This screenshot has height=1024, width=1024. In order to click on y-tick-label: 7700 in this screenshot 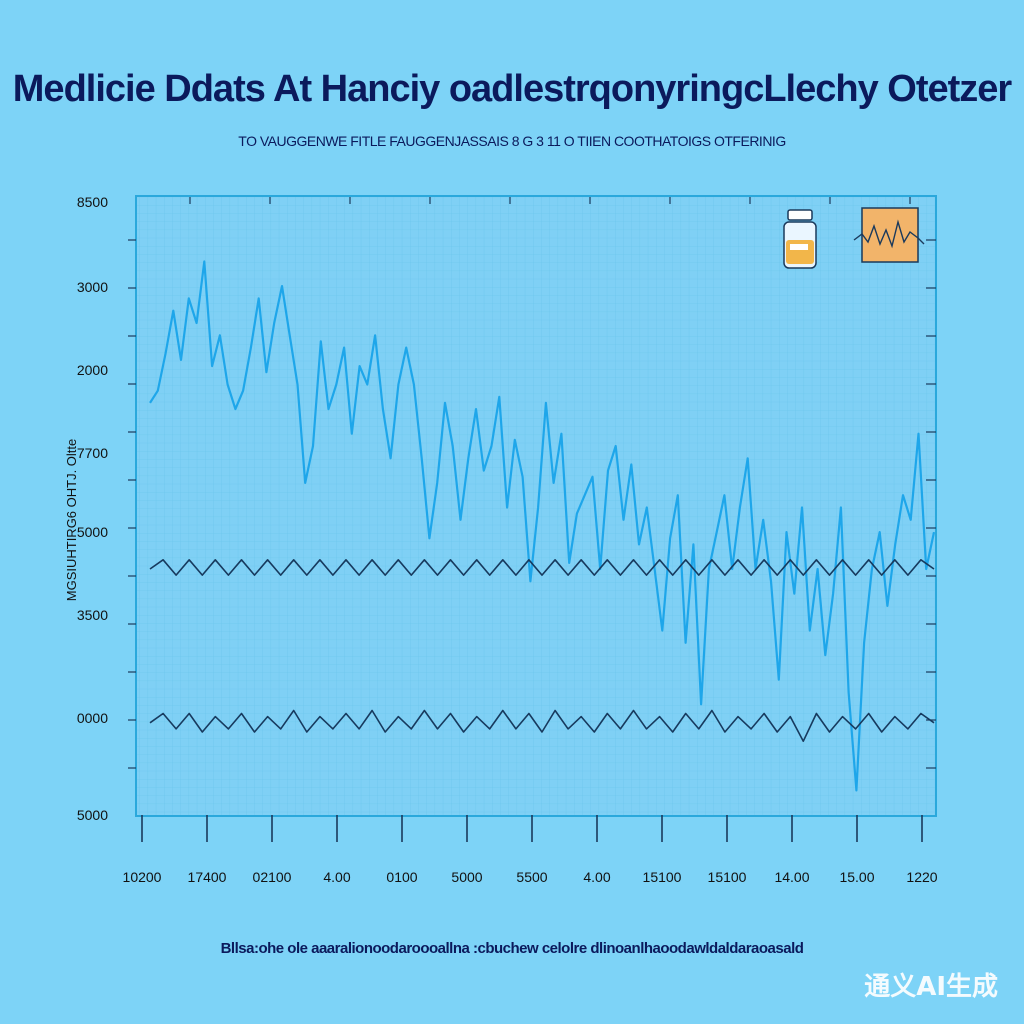, I will do `click(92, 453)`.